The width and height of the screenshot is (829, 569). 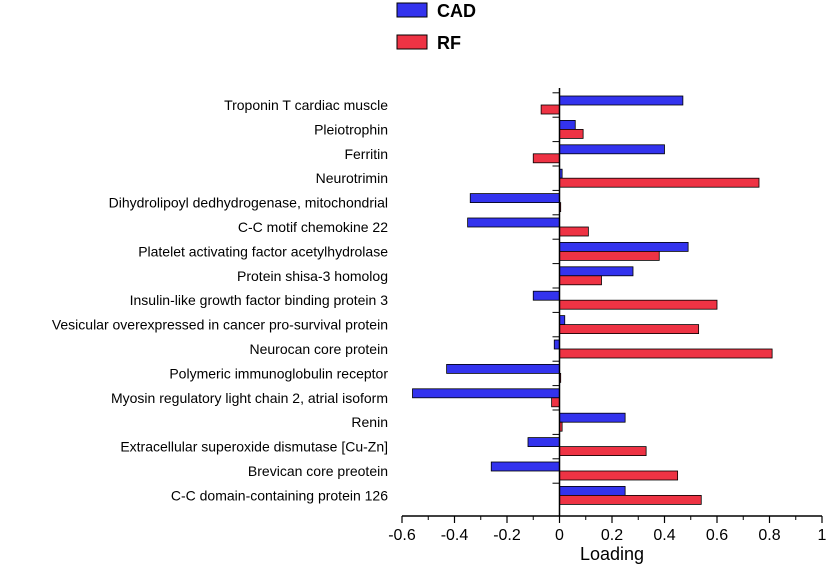 I want to click on bar-cad-myosin-regulatory-light-chain-2-atrial-isoform, so click(x=486, y=393).